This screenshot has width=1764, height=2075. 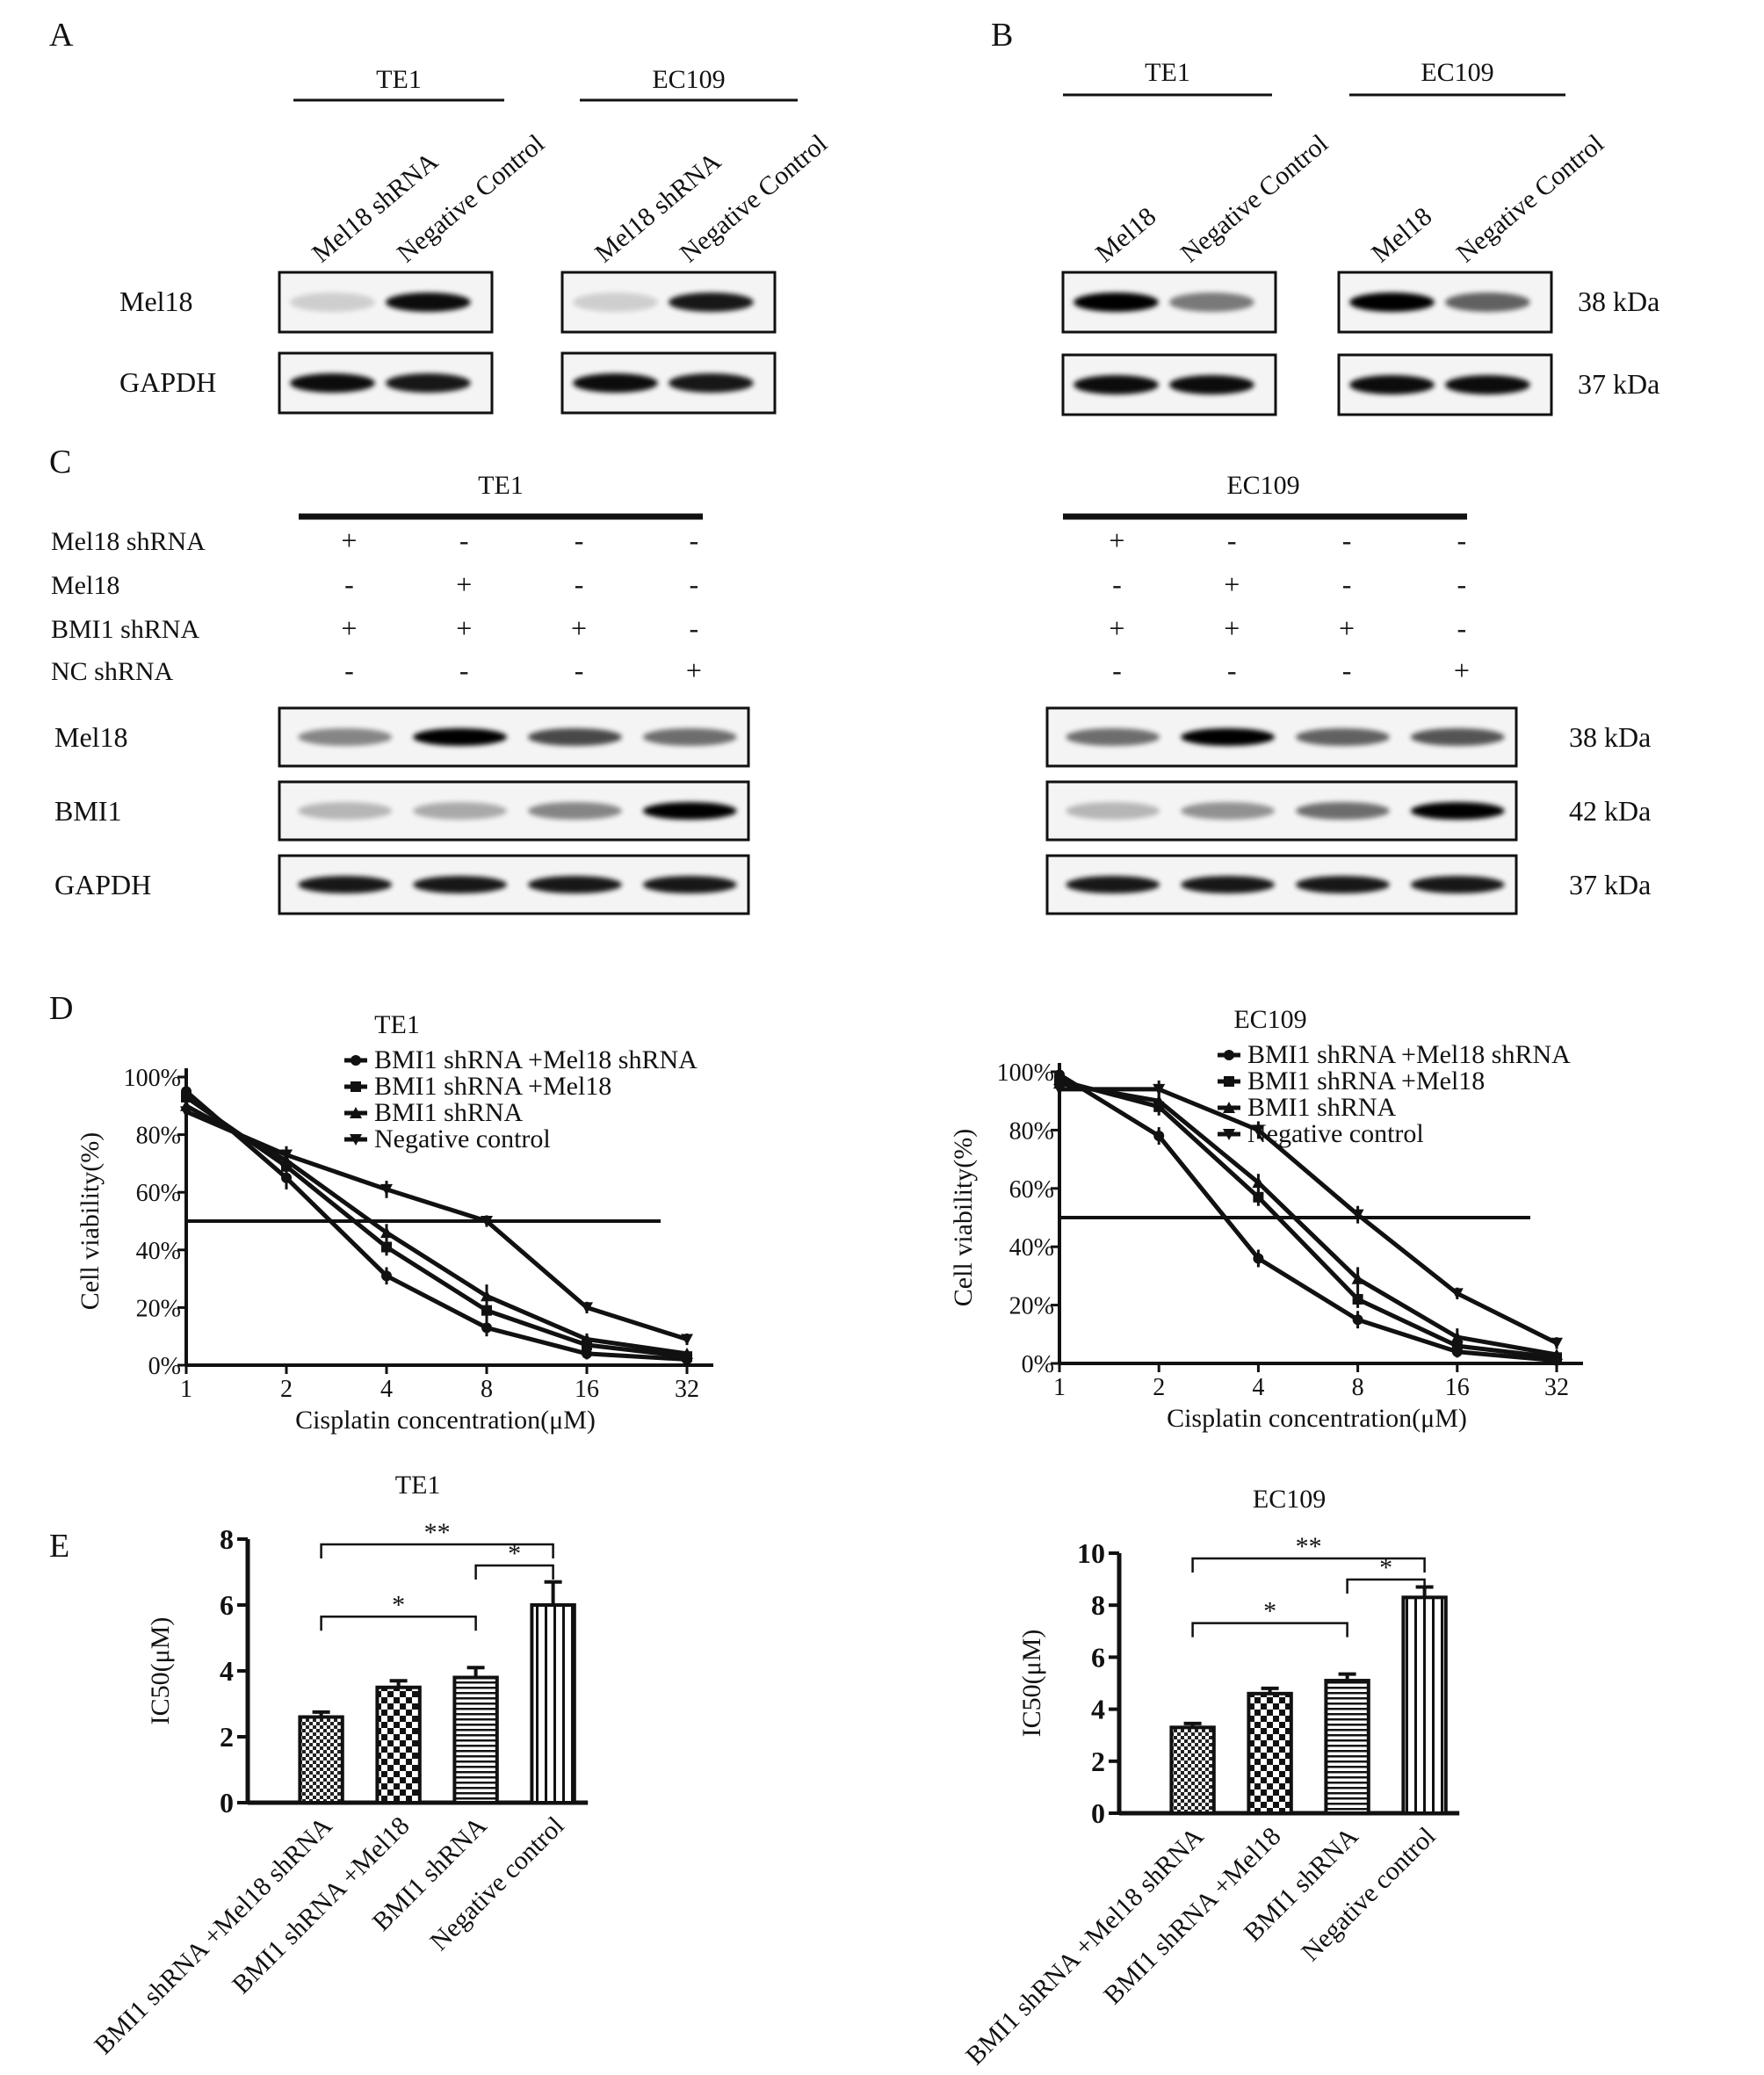 I want to click on y-tick-label: 6, so click(x=1098, y=1657).